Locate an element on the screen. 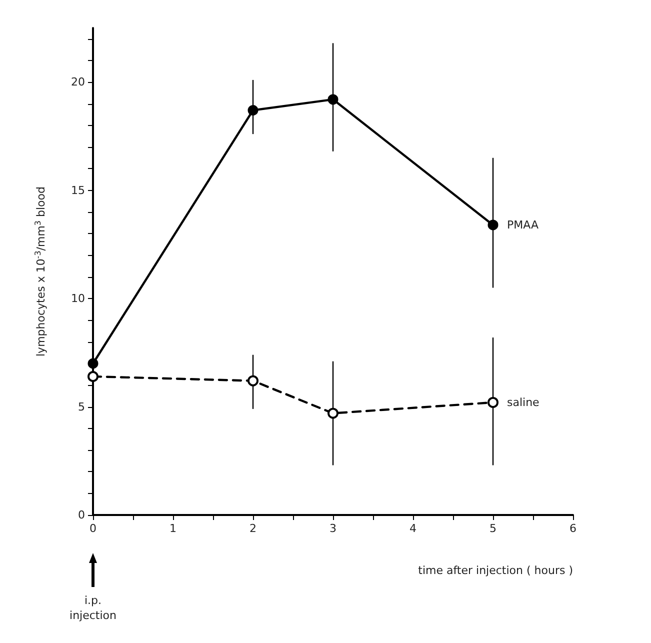 This screenshot has width=651, height=643. x-tick-label: 4 is located at coordinates (413, 528).